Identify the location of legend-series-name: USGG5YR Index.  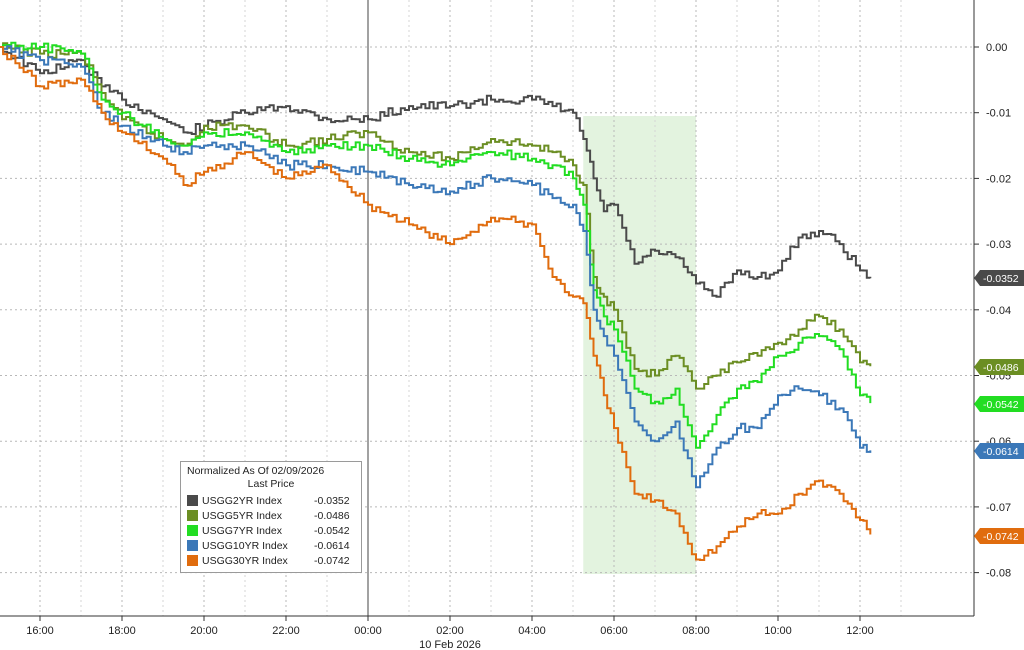
(242, 515).